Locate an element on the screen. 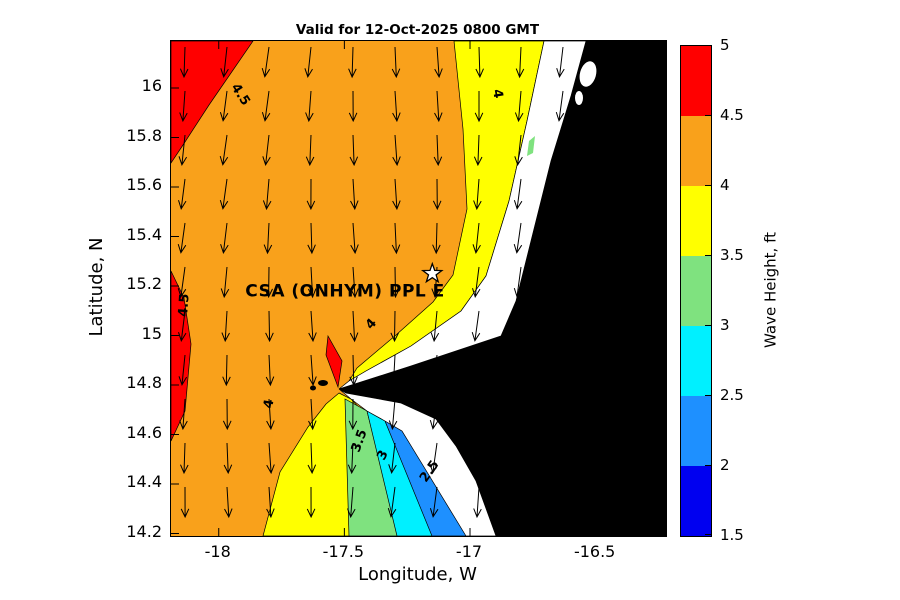  contour-region-green-sliver is located at coordinates (531, 146).